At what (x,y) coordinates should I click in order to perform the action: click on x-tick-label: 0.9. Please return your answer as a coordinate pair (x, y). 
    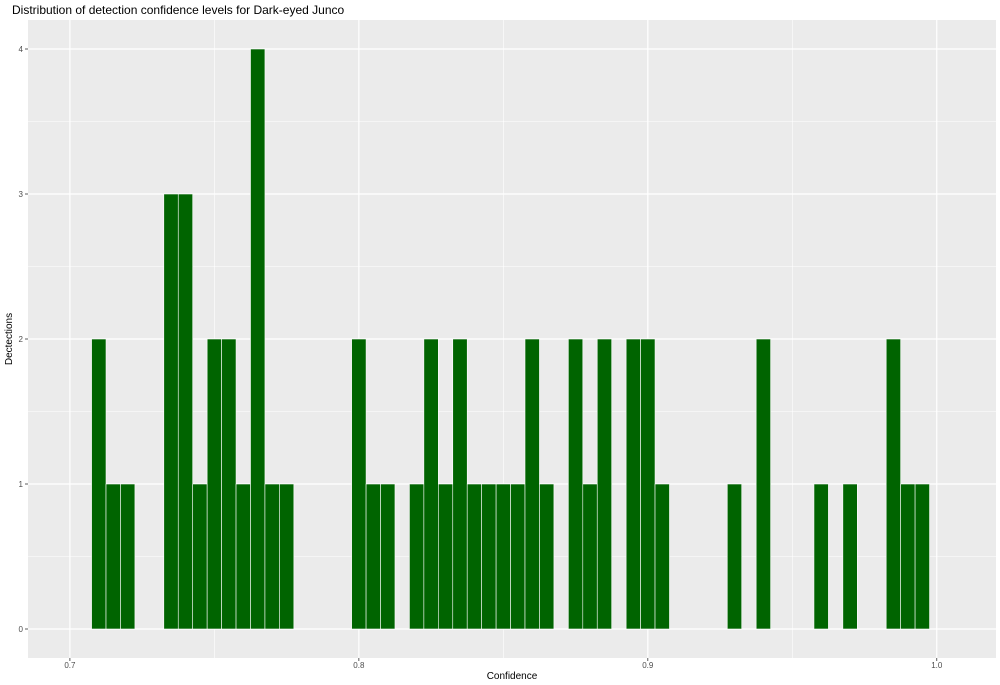
    Looking at the image, I should click on (648, 665).